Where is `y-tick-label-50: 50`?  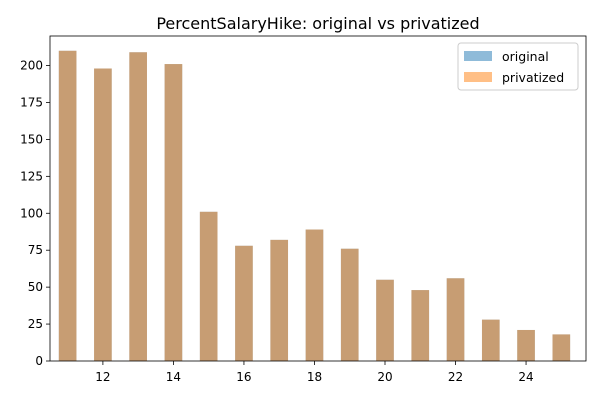
y-tick-label-50: 50 is located at coordinates (35, 287).